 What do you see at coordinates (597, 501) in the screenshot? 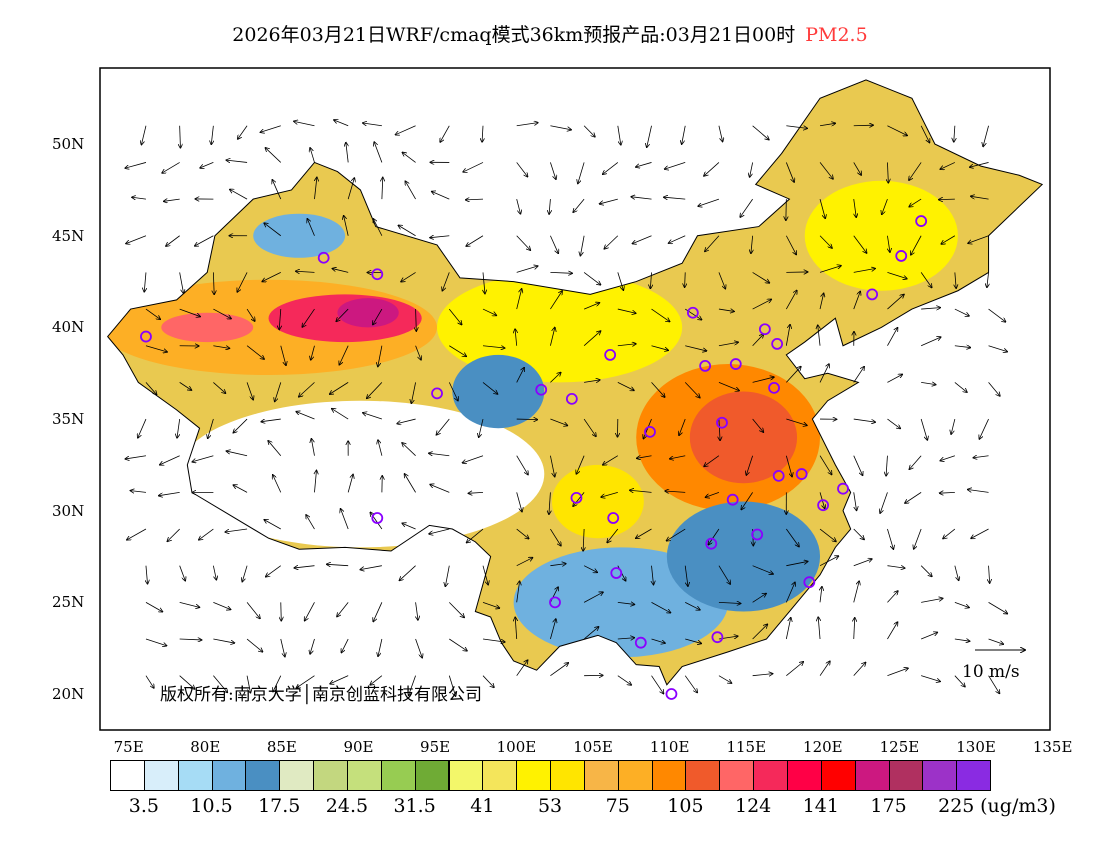
I see `pm25-region` at bounding box center [597, 501].